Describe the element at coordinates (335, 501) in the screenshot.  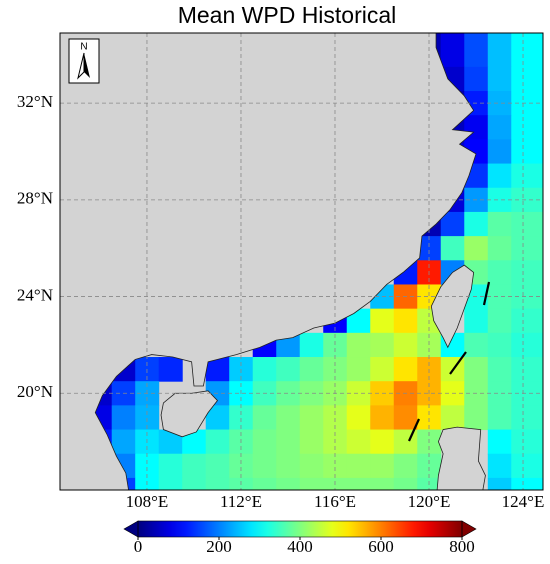
I see `x-tick-label: 116°E` at that location.